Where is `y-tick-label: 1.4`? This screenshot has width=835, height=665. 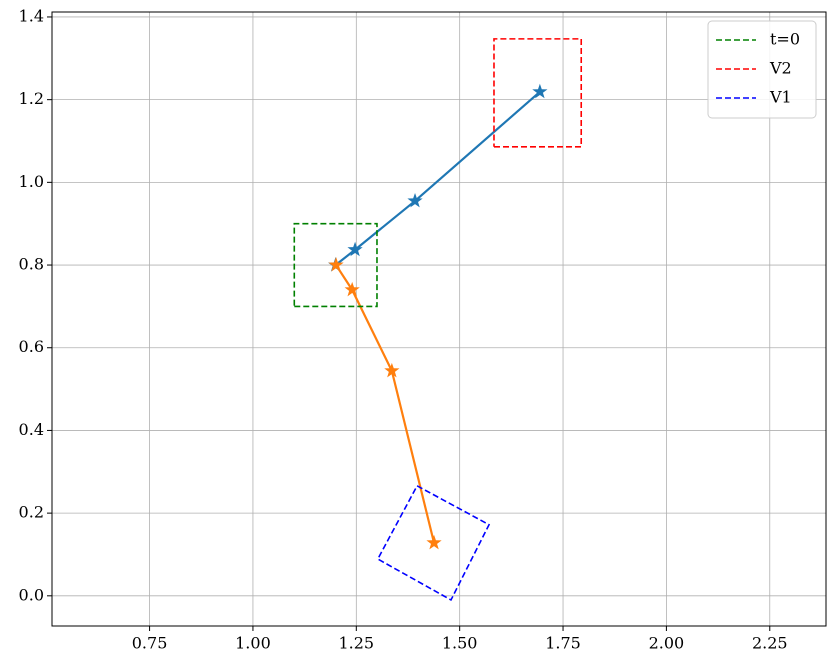
y-tick-label: 1.4 is located at coordinates (31, 15).